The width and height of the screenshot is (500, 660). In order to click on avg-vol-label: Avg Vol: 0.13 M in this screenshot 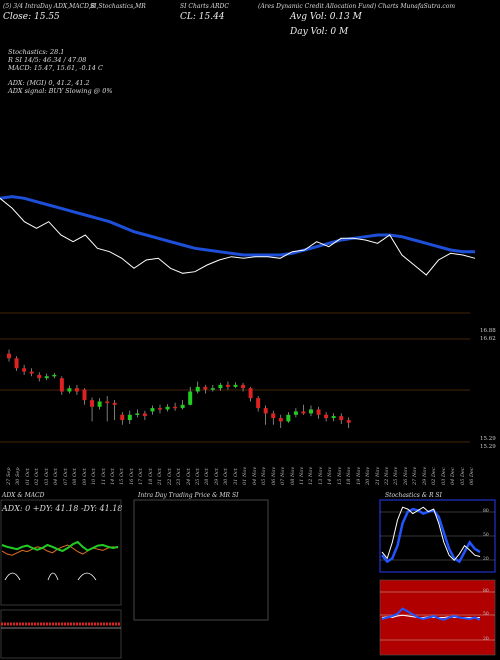, I will do `click(326, 17)`.